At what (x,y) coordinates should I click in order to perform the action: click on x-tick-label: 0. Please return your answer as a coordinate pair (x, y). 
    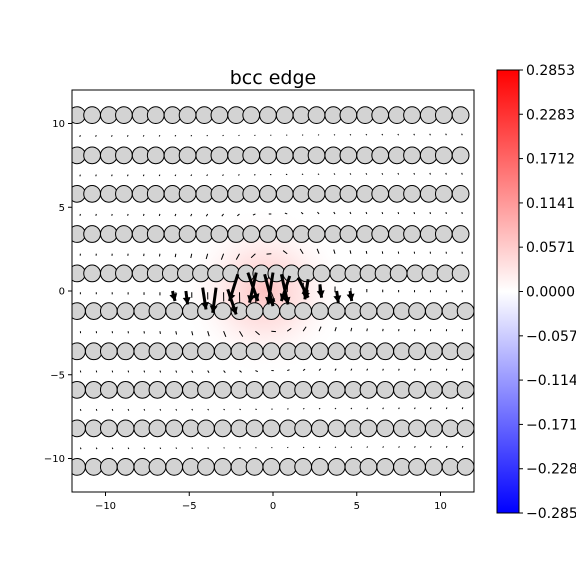
    Looking at the image, I should click on (273, 506).